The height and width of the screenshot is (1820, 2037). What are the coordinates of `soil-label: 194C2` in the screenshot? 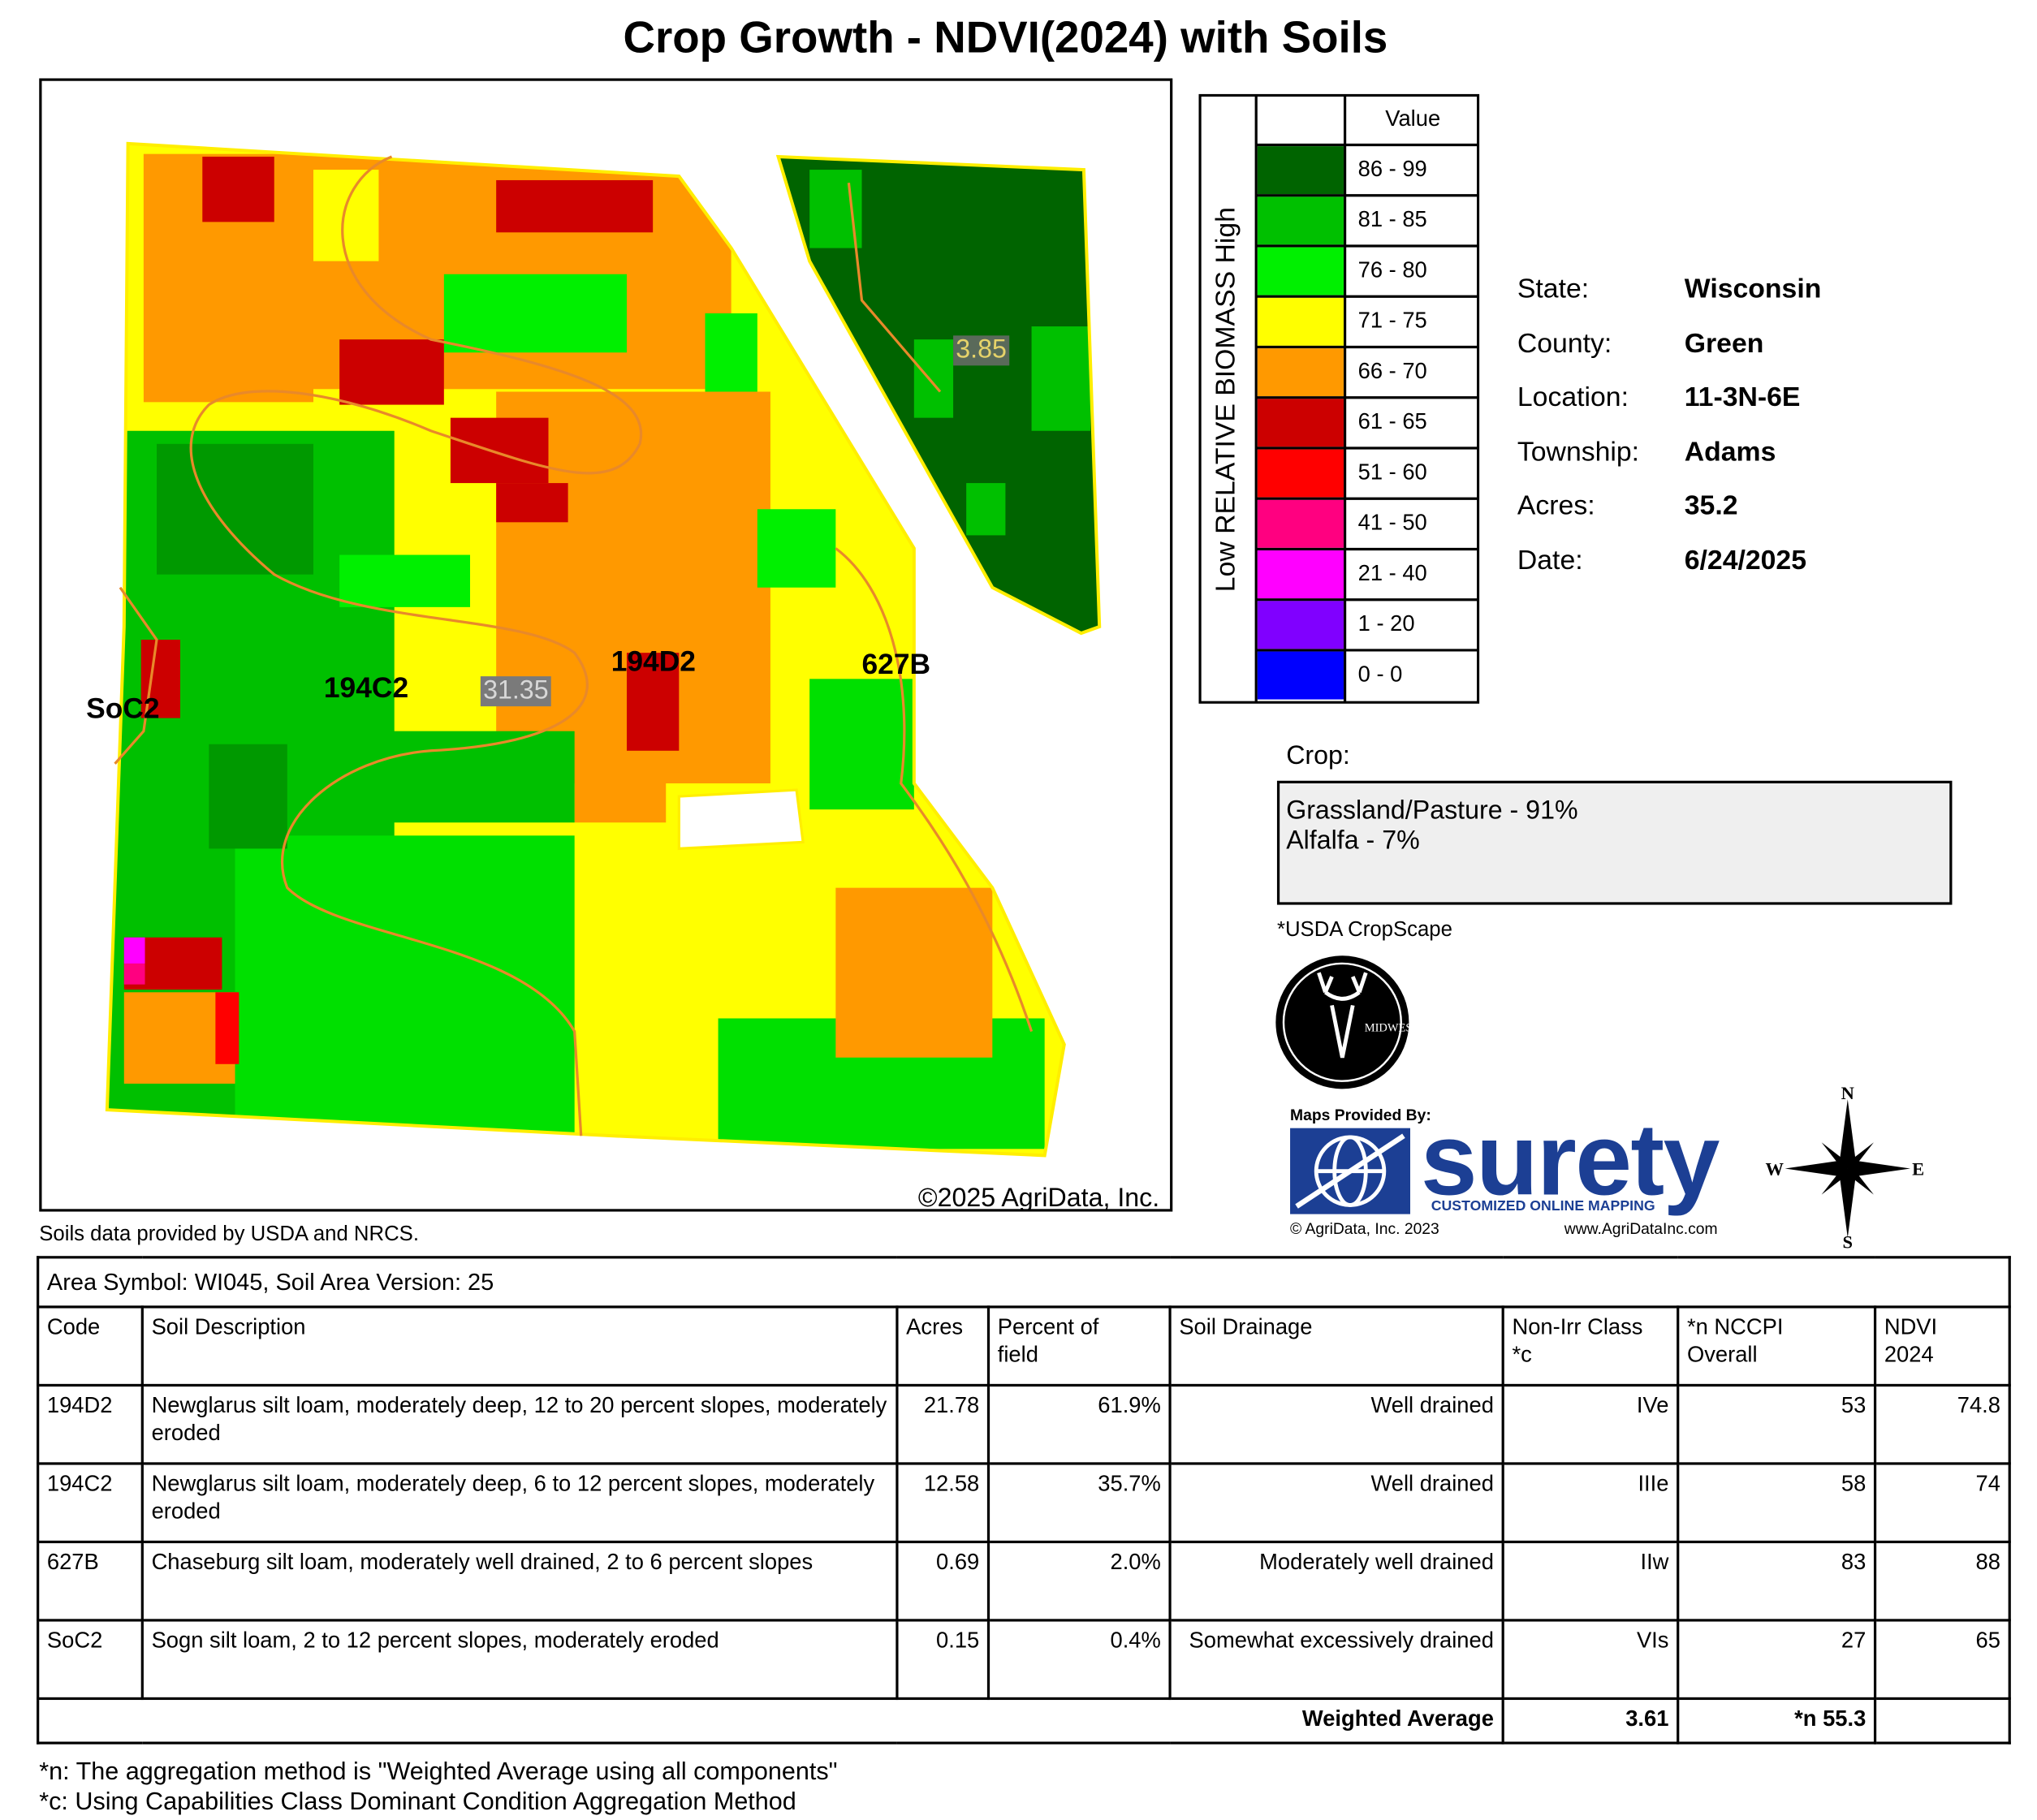 It's located at (366, 687).